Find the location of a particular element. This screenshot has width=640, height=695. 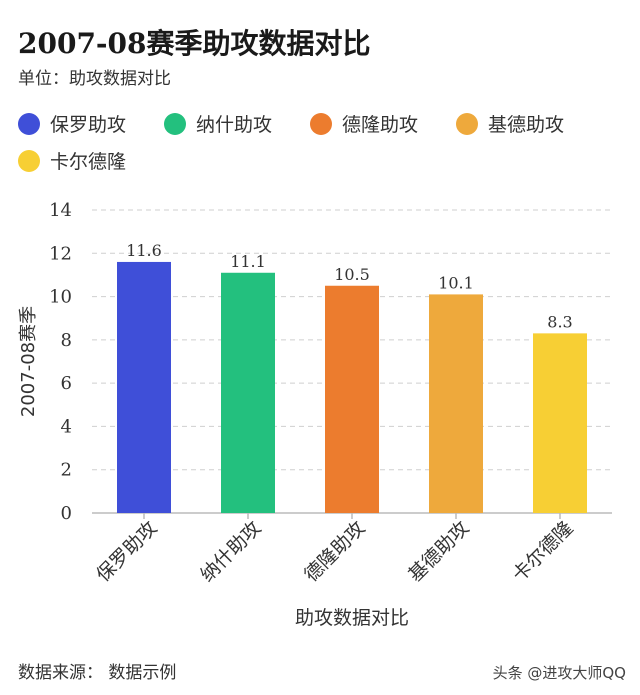

legend-label: 纳什助攻 is located at coordinates (234, 125).